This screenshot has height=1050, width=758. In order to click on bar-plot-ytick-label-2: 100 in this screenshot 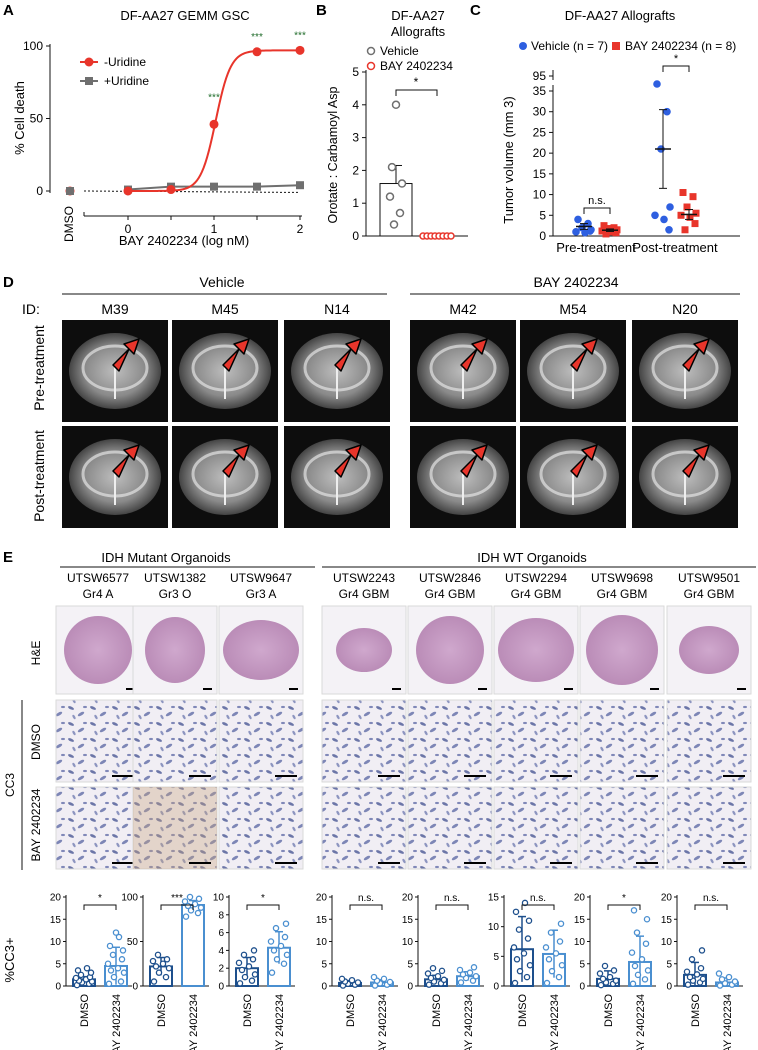, I will do `click(129, 898)`.